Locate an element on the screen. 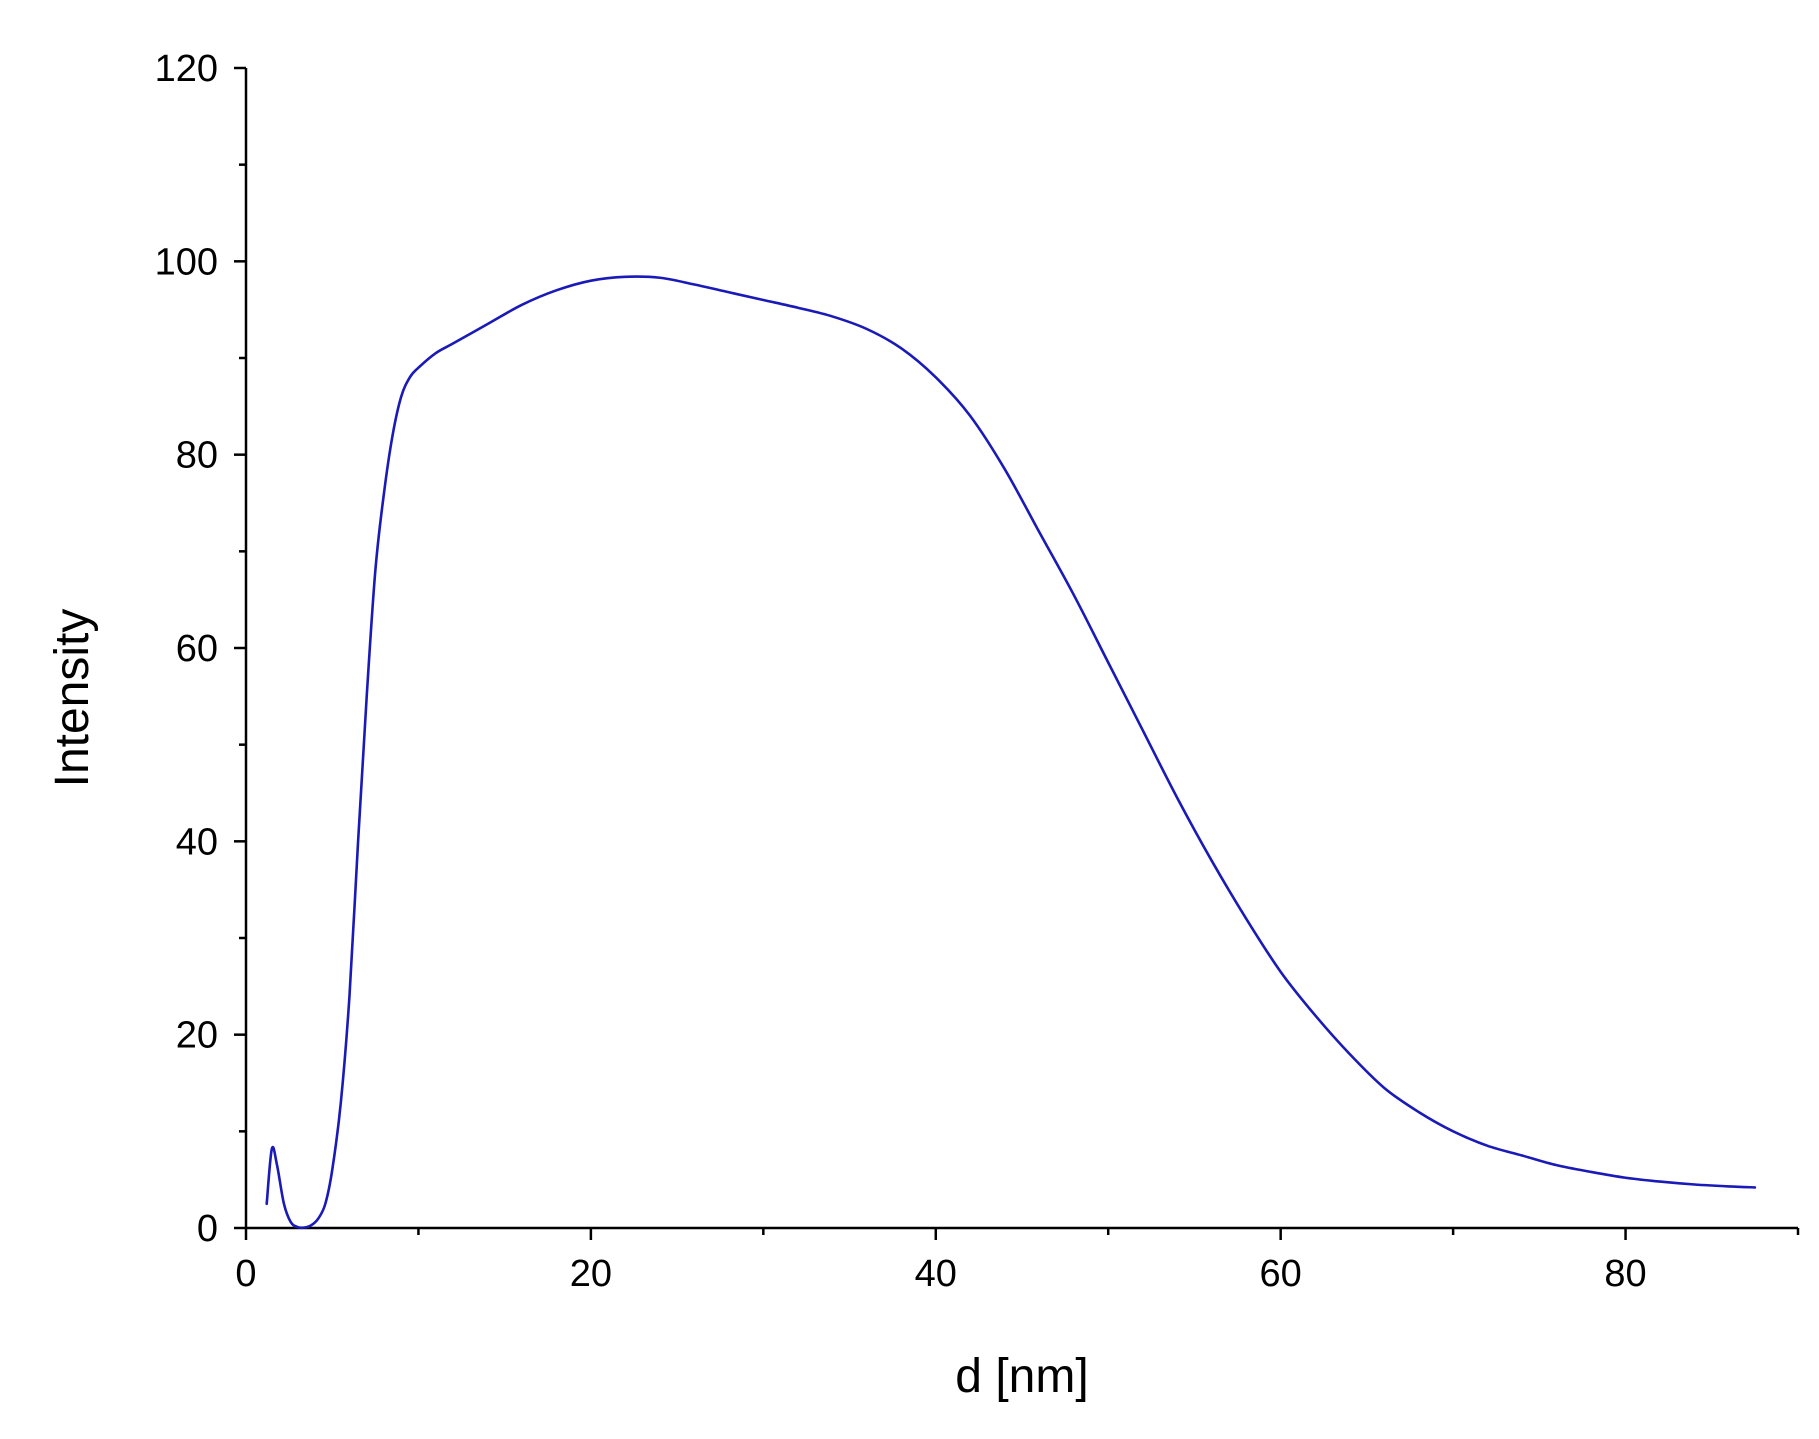 The width and height of the screenshot is (1819, 1439). y-tick-label: 100 is located at coordinates (186, 262).